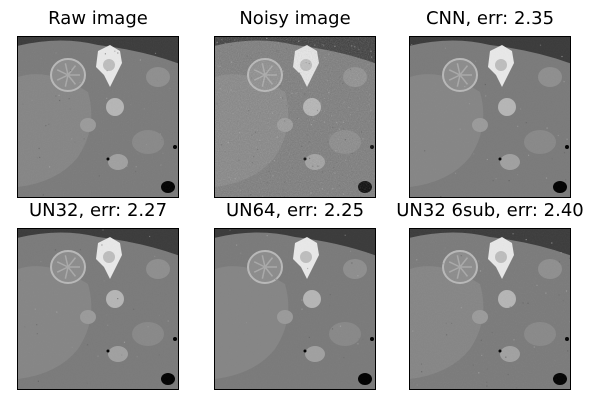 The image size is (608, 407). Describe the element at coordinates (295, 18) in the screenshot. I see `panel-title: Noisy image` at that location.